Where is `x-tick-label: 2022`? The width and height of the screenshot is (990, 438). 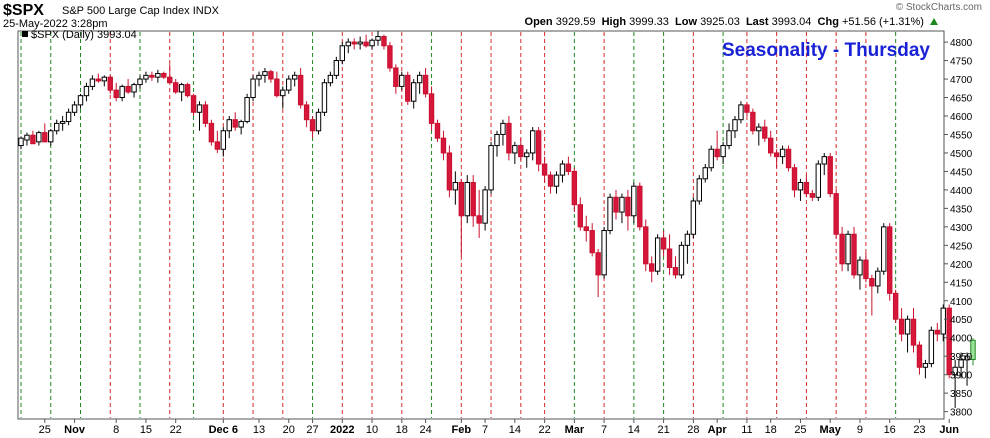
x-tick-label: 2022 is located at coordinates (342, 430).